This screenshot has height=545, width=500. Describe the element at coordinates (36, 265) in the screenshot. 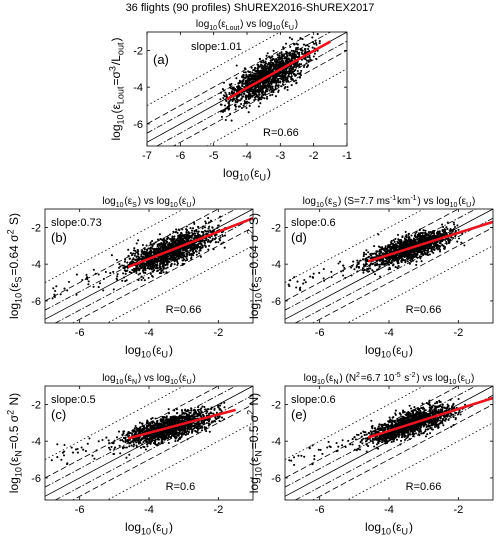

I see `y-tick-label: -4` at that location.